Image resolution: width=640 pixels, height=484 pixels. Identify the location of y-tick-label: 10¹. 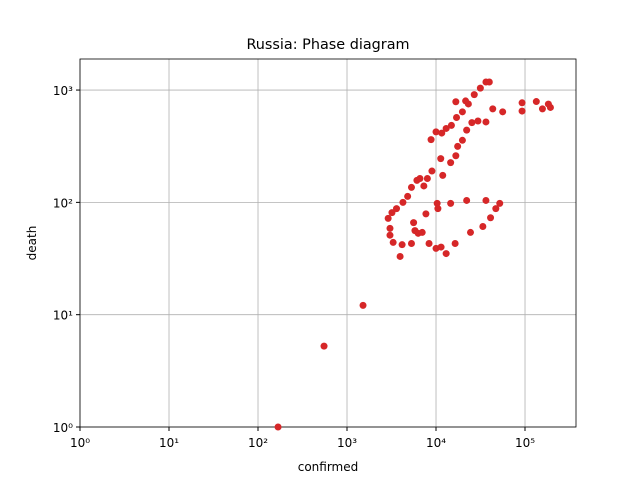
(63, 316).